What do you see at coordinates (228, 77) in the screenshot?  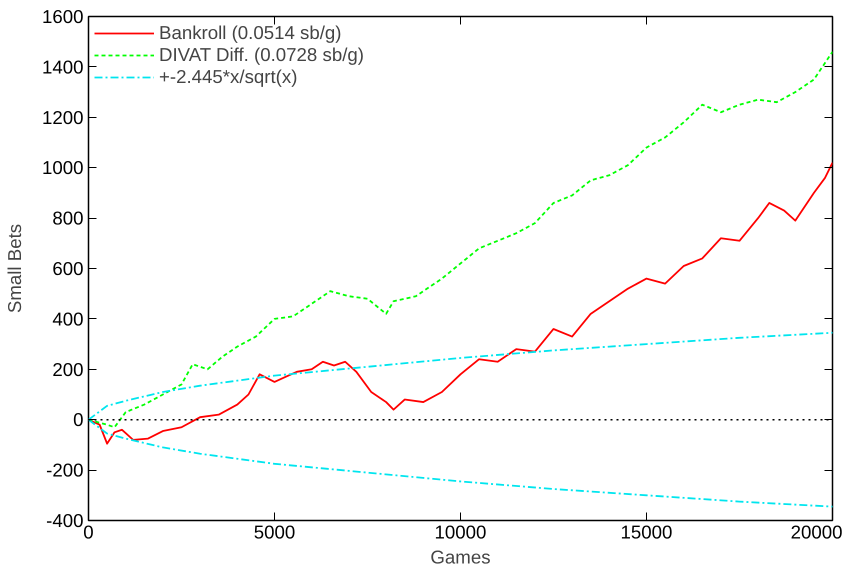 I see `legend-label: +-2.445*x/sqrt(x)` at bounding box center [228, 77].